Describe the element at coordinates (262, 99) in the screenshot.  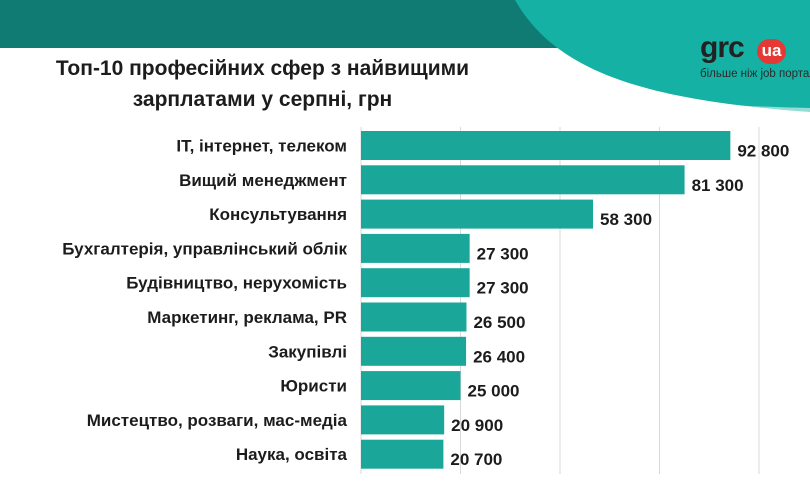
I see `chart-title-line-2: зарплатами у серпні, грн` at that location.